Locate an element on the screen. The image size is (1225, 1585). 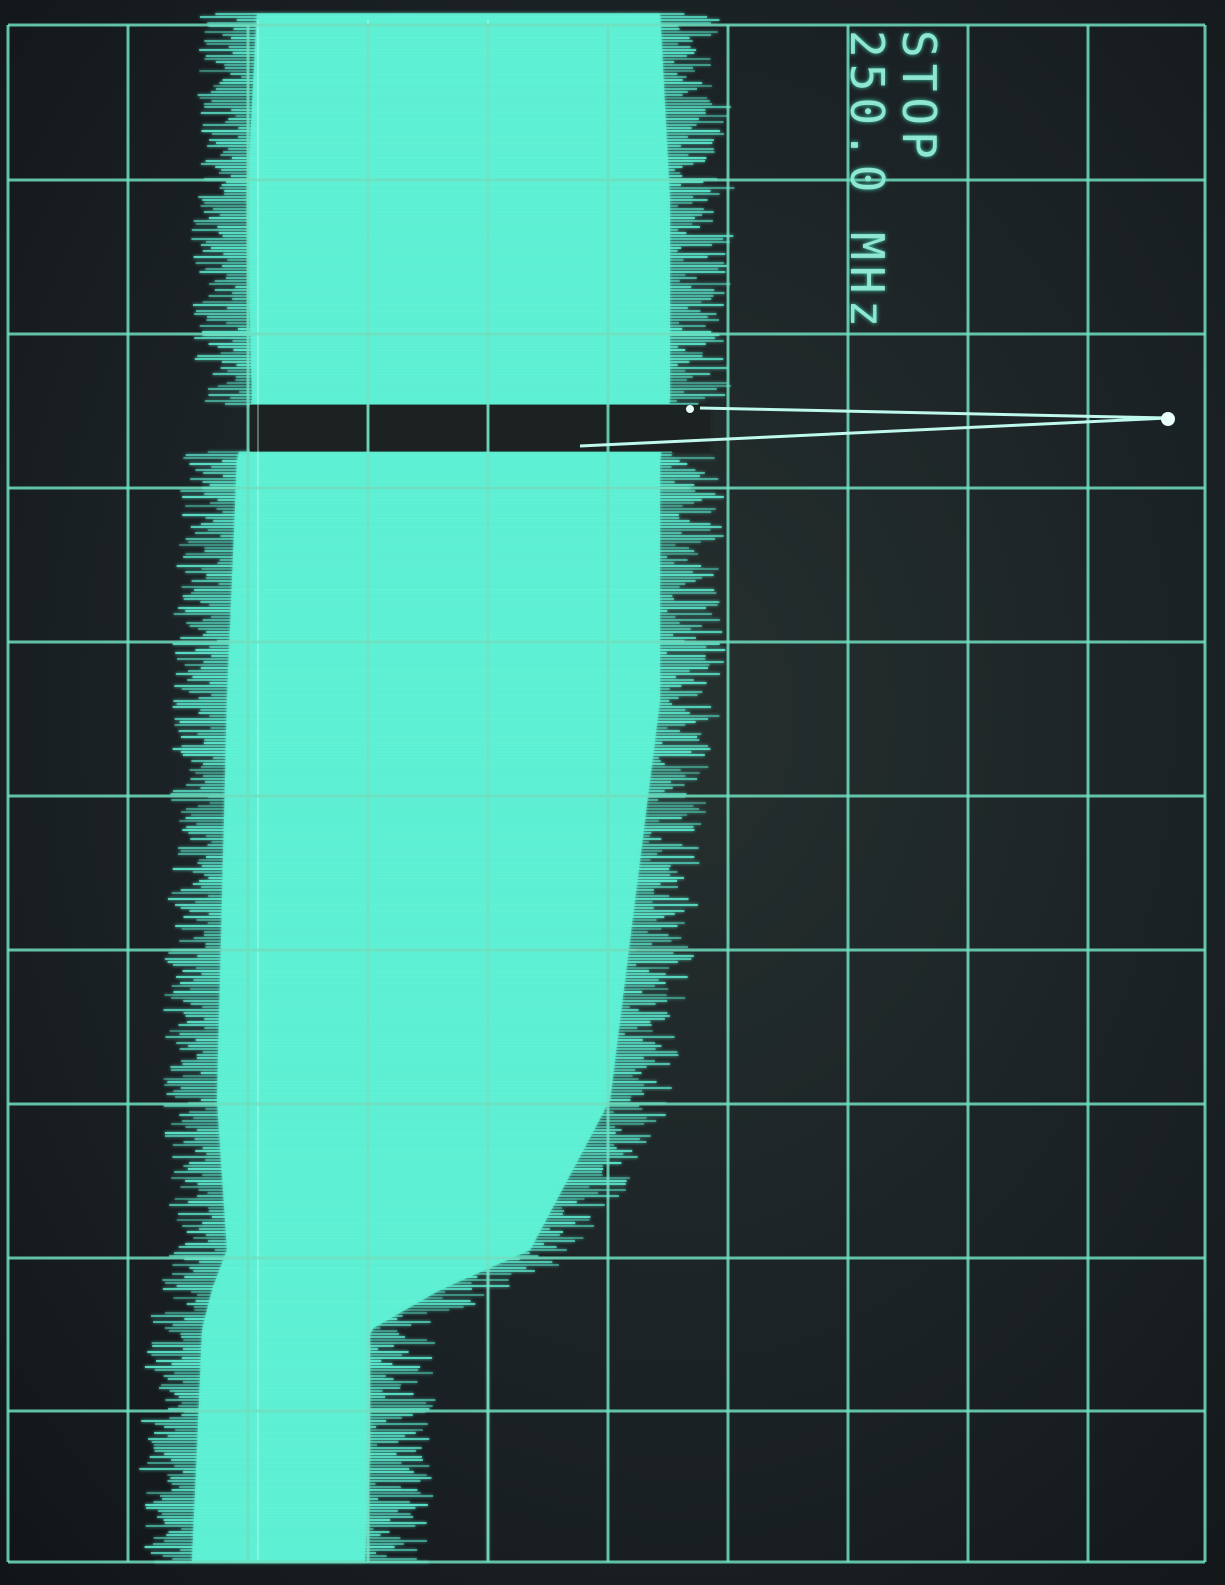
spike-base-dot is located at coordinates (690, 409).